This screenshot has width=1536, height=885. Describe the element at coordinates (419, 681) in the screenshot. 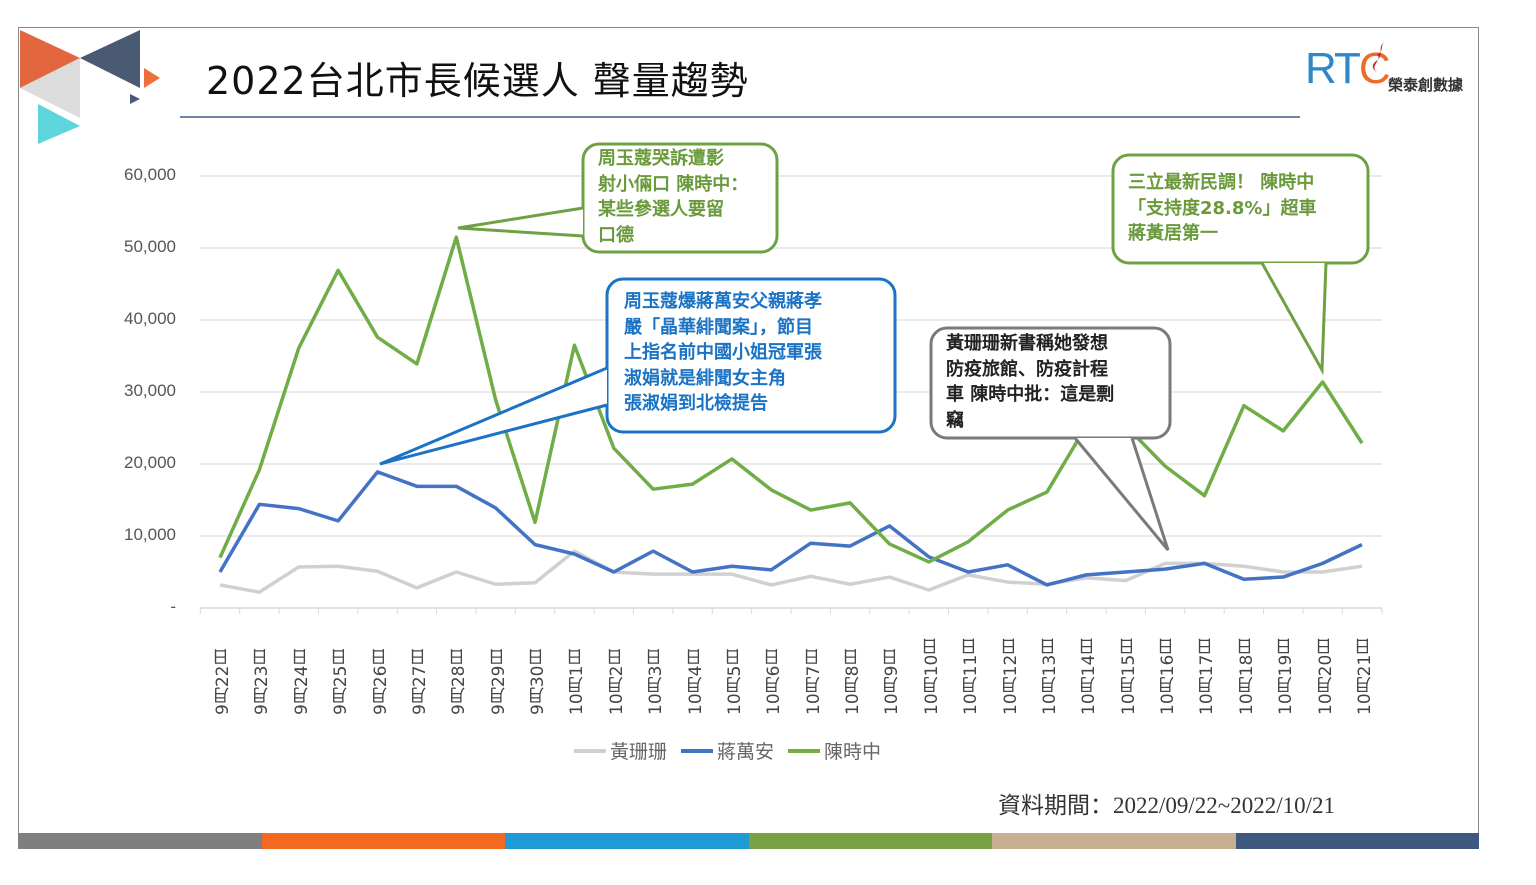

I see `x-tick-label: 9月27日` at that location.